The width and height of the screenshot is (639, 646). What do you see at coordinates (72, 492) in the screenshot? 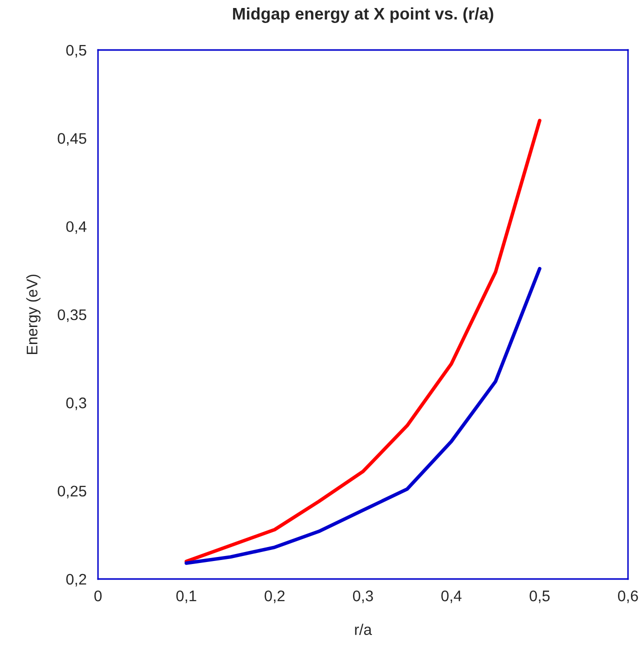
I see `y-tick-label: 0,25` at bounding box center [72, 492].